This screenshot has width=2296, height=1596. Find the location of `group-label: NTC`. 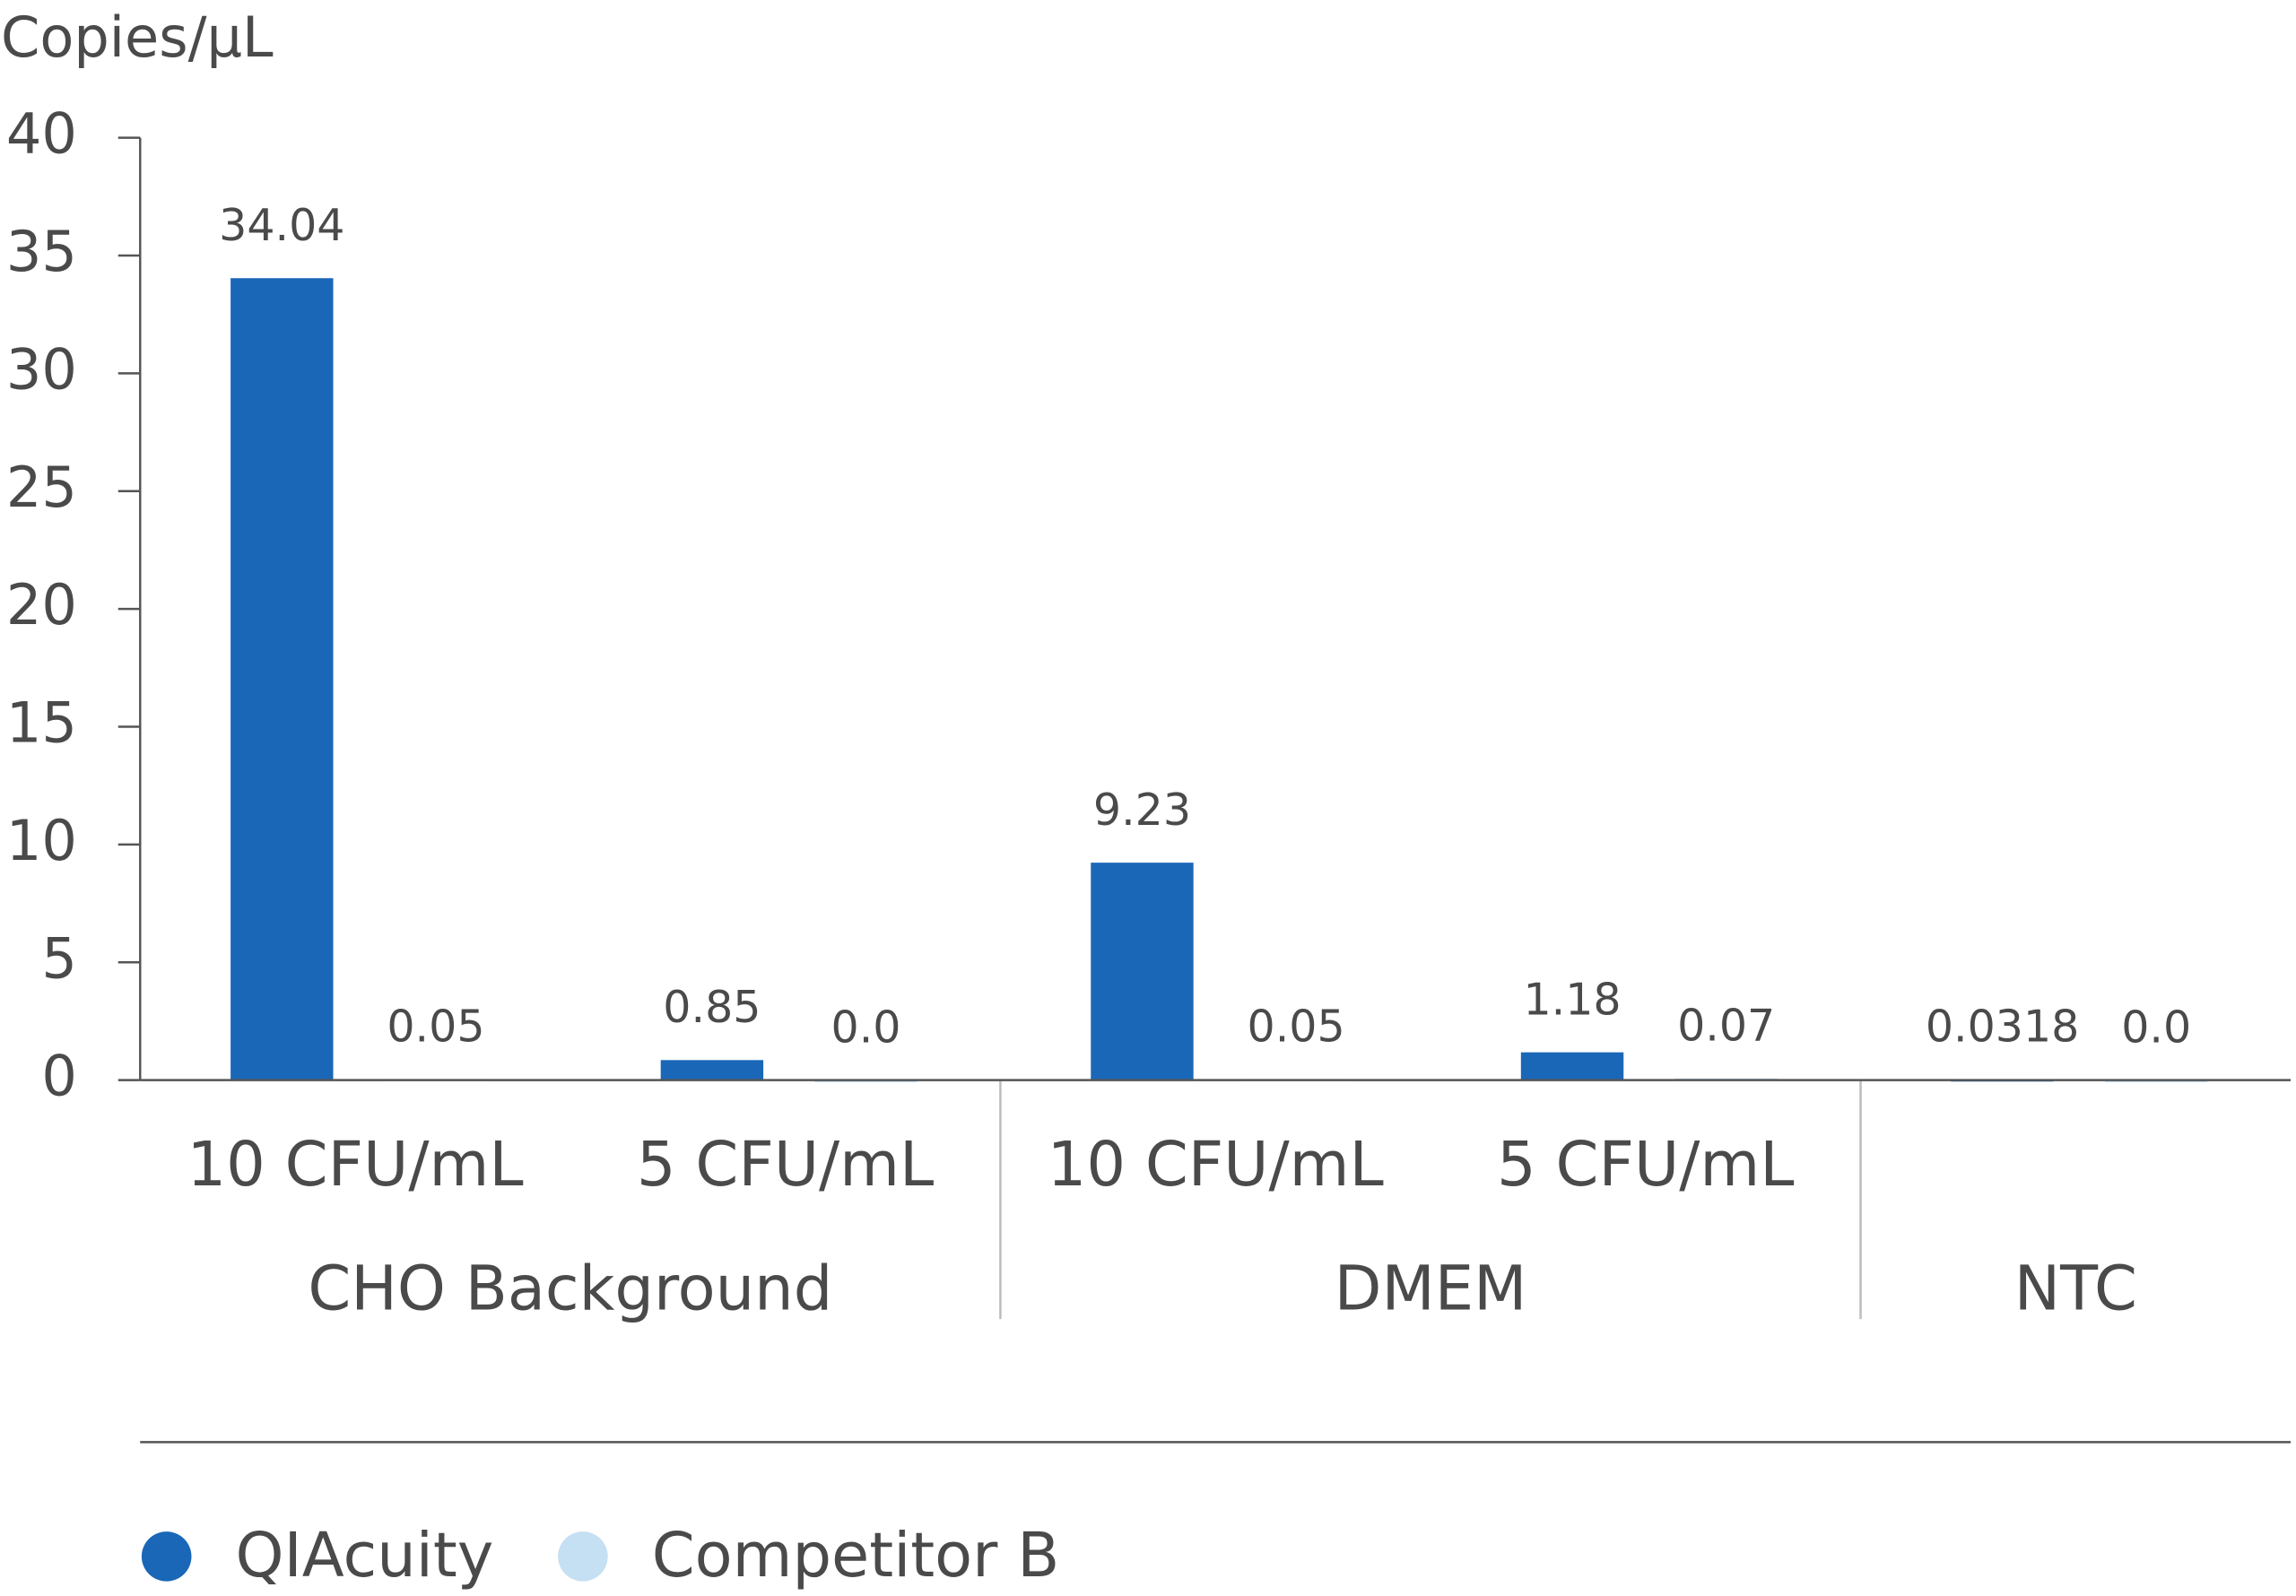

group-label: NTC is located at coordinates (2075, 1289).